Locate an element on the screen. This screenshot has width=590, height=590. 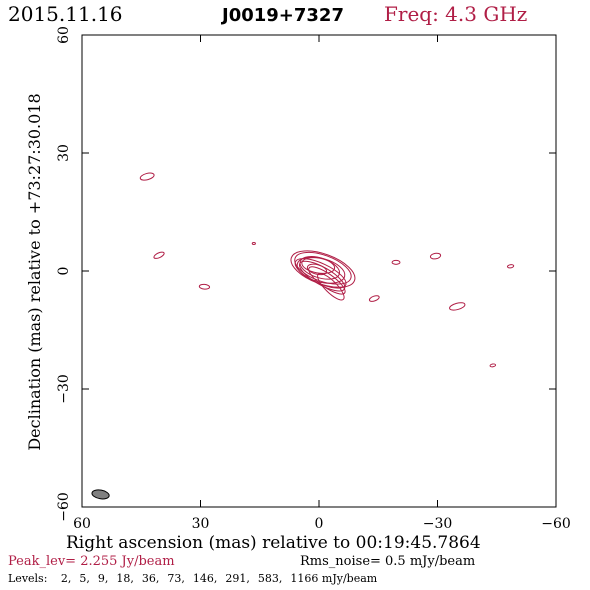
y-tick-label-2: 0 is located at coordinates (64, 271).